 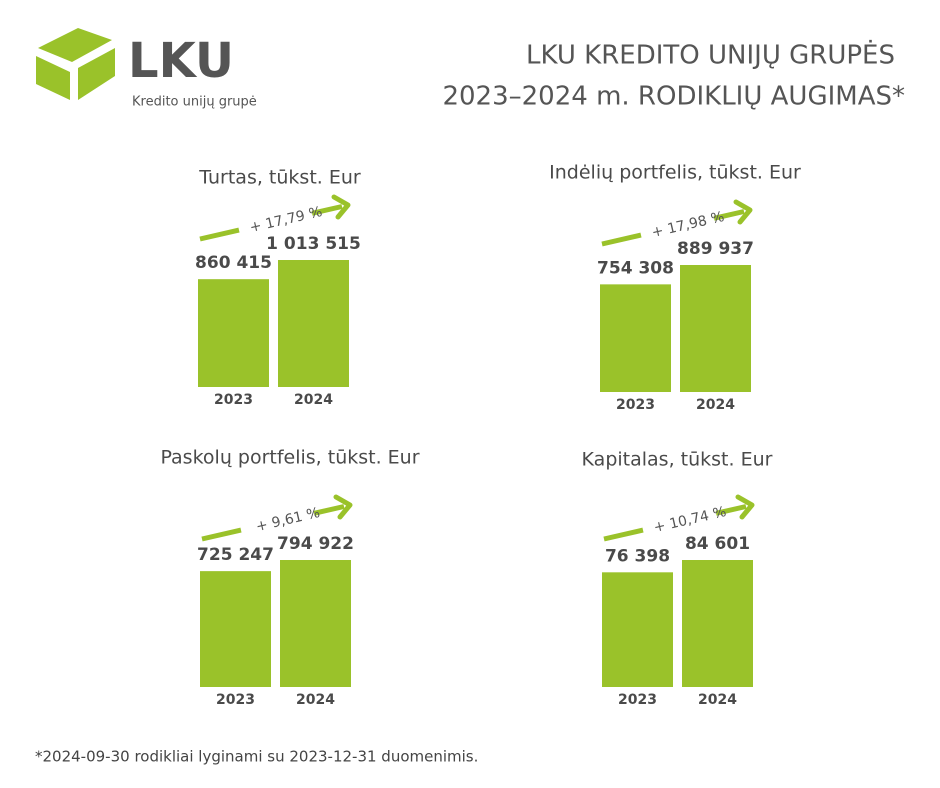 I want to click on growth-annotation: + 17,79 %, so click(x=286, y=220).